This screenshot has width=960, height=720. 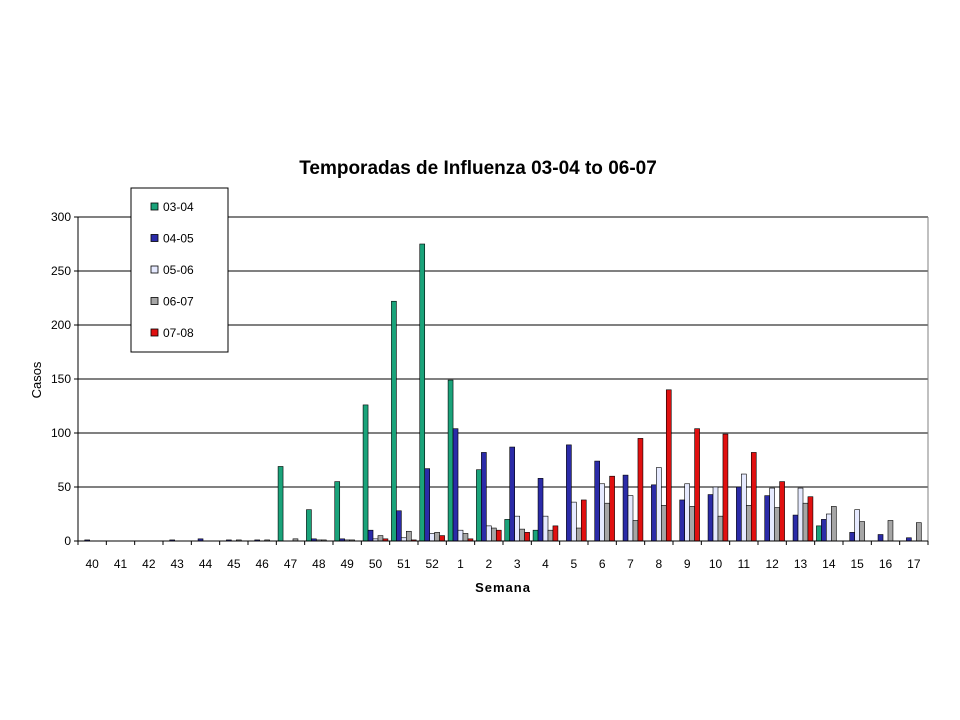 I want to click on x-tick-label: 16, so click(x=886, y=564).